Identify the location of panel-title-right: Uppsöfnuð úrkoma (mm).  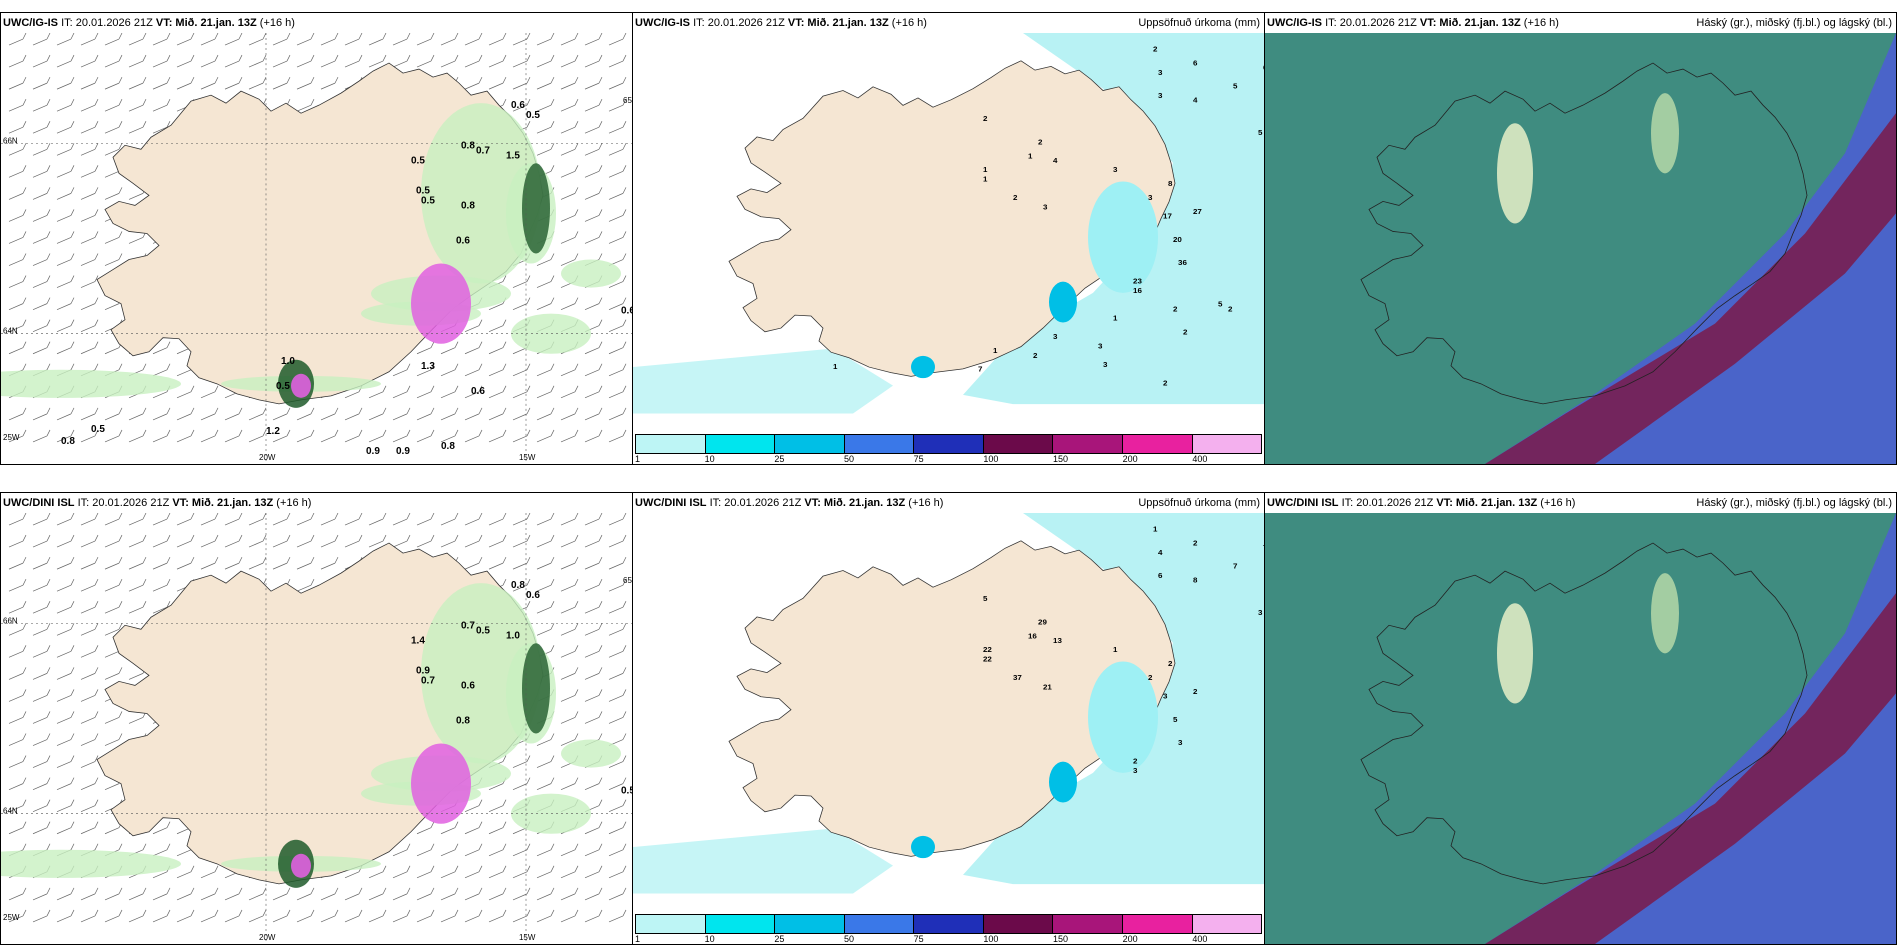
(1199, 503).